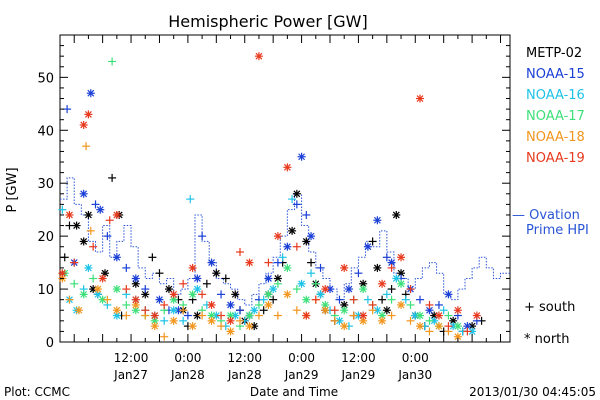 This screenshot has width=600, height=400. Describe the element at coordinates (555, 74) in the screenshot. I see `legend-entry-noaa-15: NOAA-15` at that location.